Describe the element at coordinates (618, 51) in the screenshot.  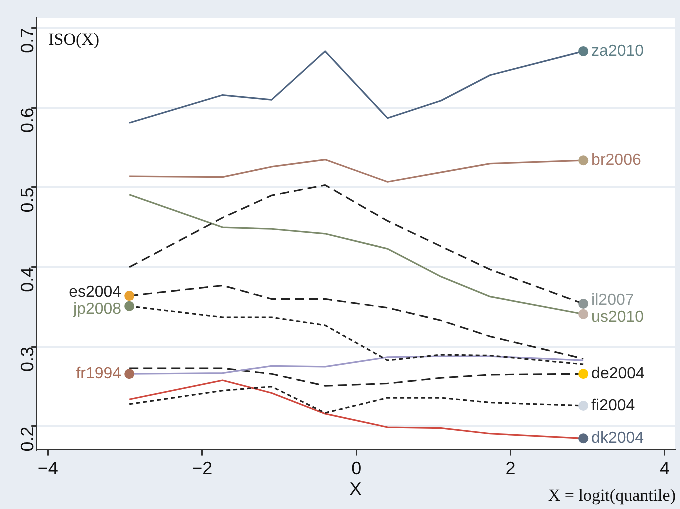
I see `series-label: za2010` at that location.